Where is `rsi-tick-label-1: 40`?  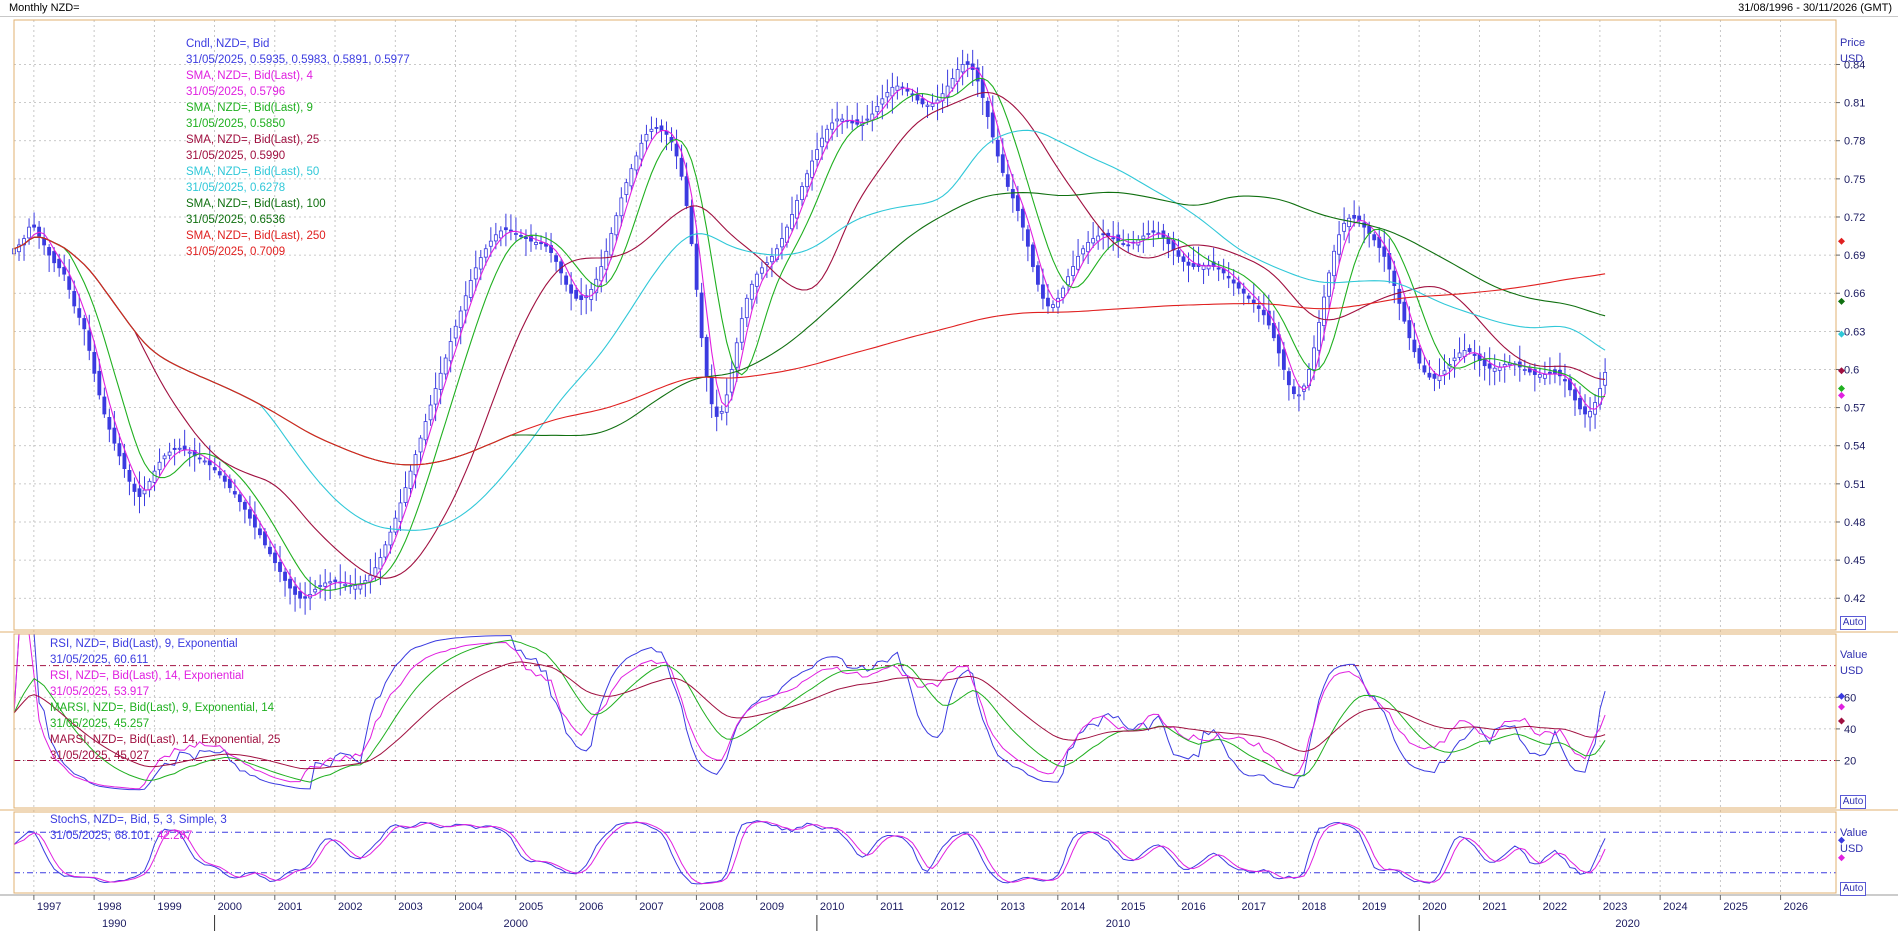
rsi-tick-label-1: 40 is located at coordinates (1850, 730).